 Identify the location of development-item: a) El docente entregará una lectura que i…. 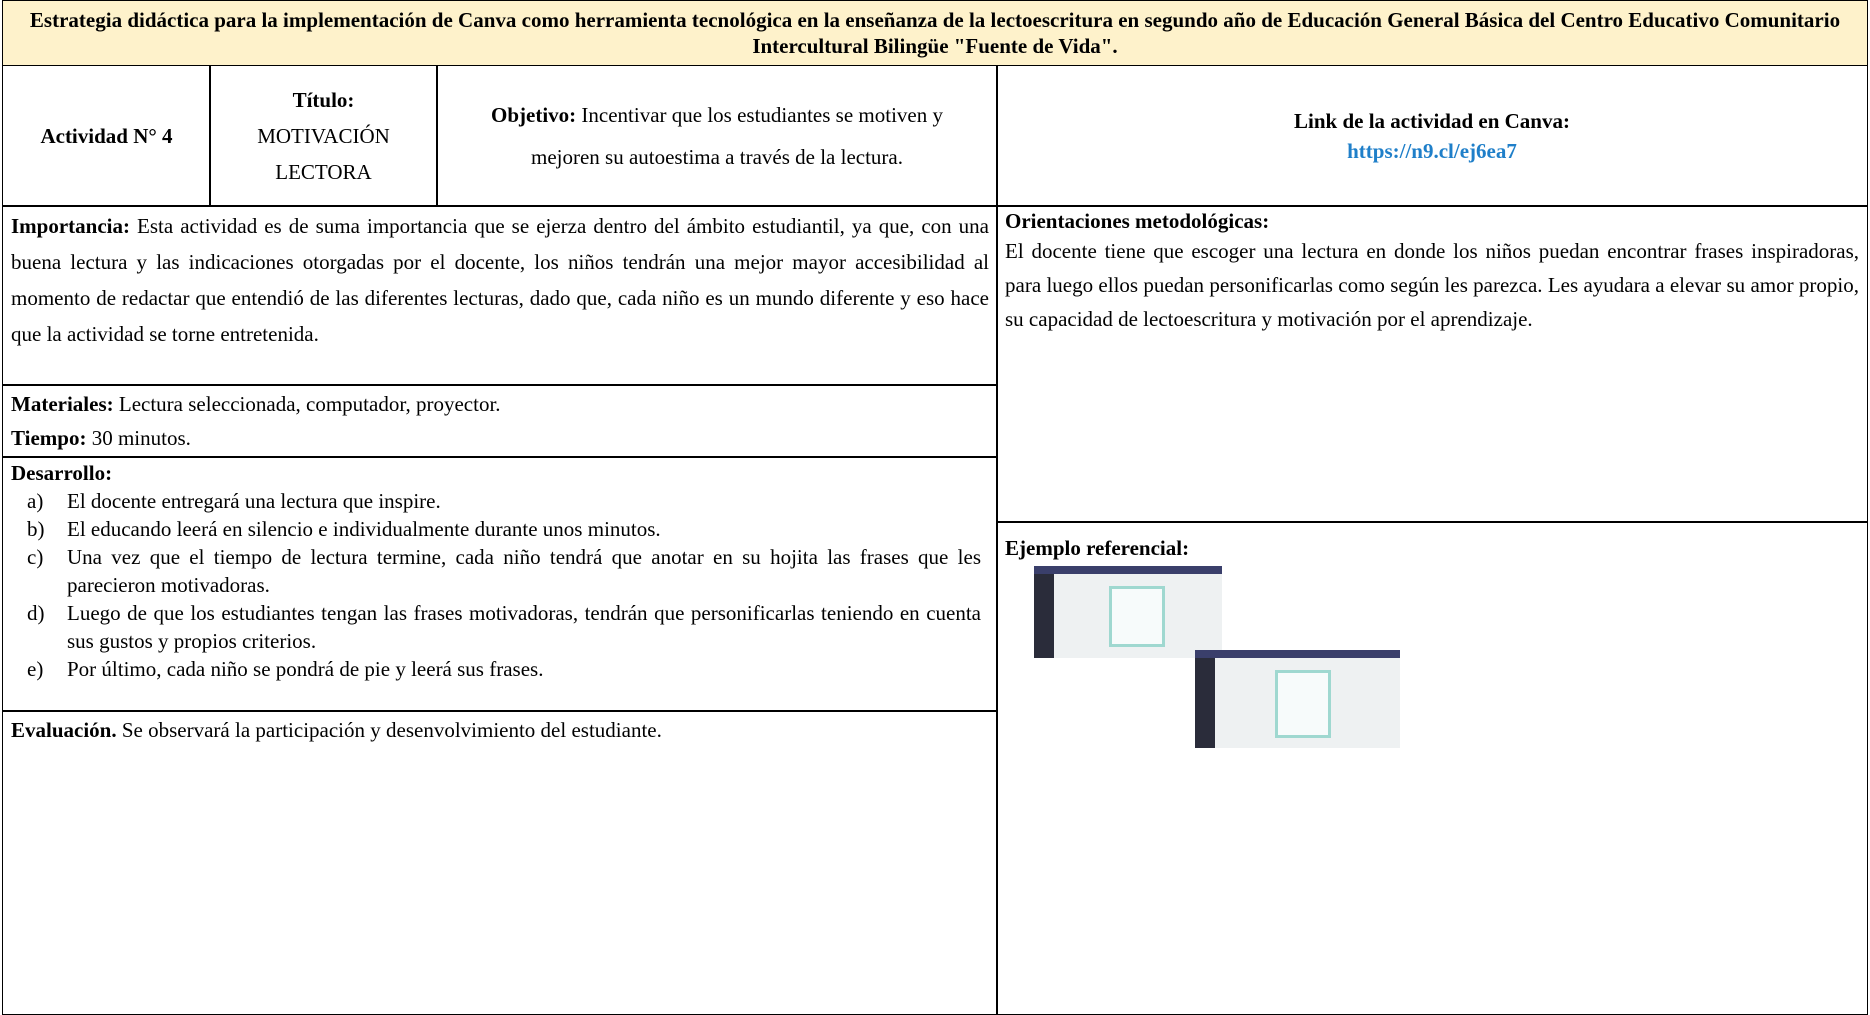
(496, 501).